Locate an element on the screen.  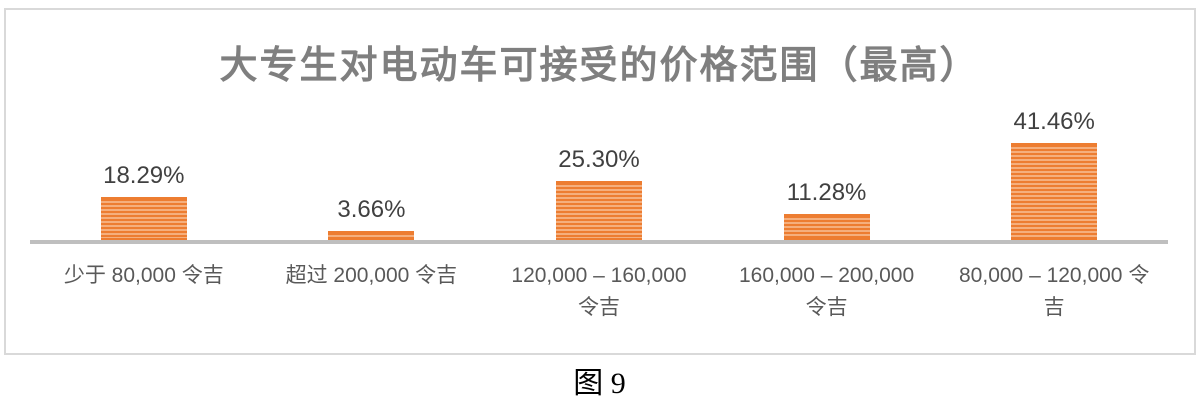
bar-value-label: 11.28% is located at coordinates (826, 192).